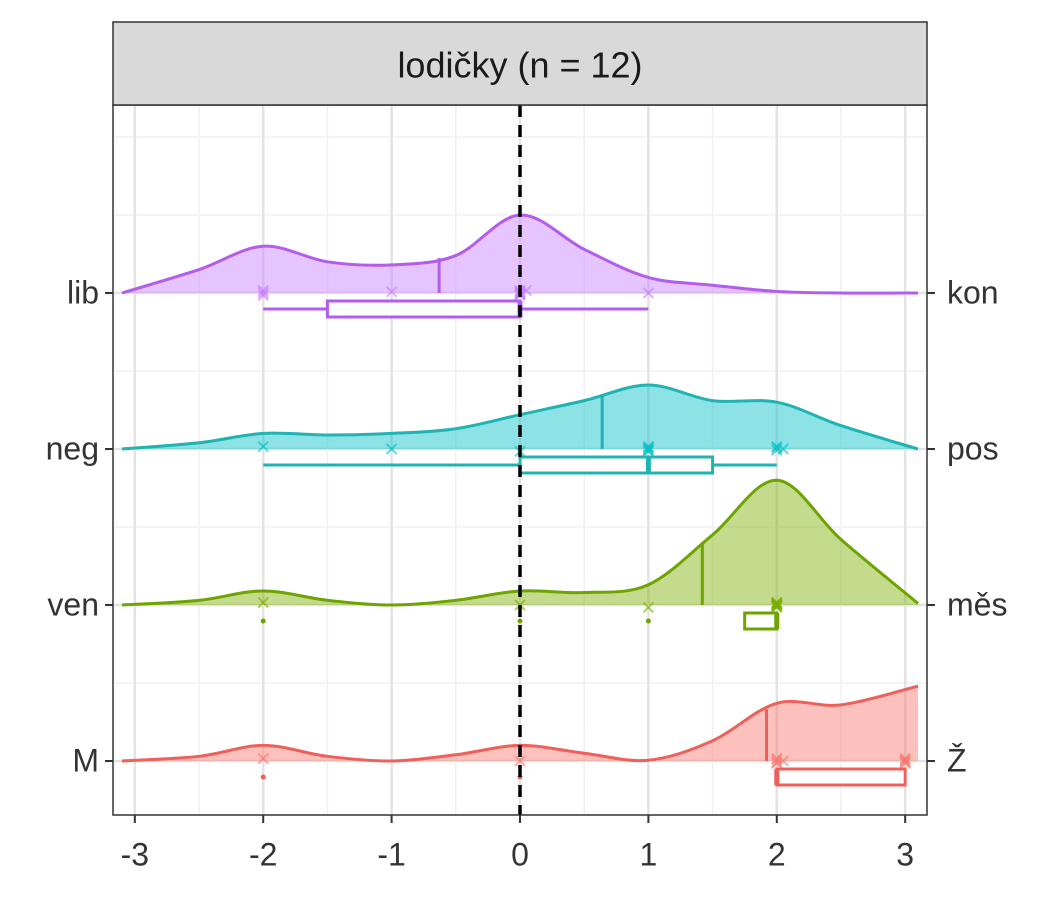 This screenshot has height=905, width=1050. I want to click on density-line, so click(520, 542).